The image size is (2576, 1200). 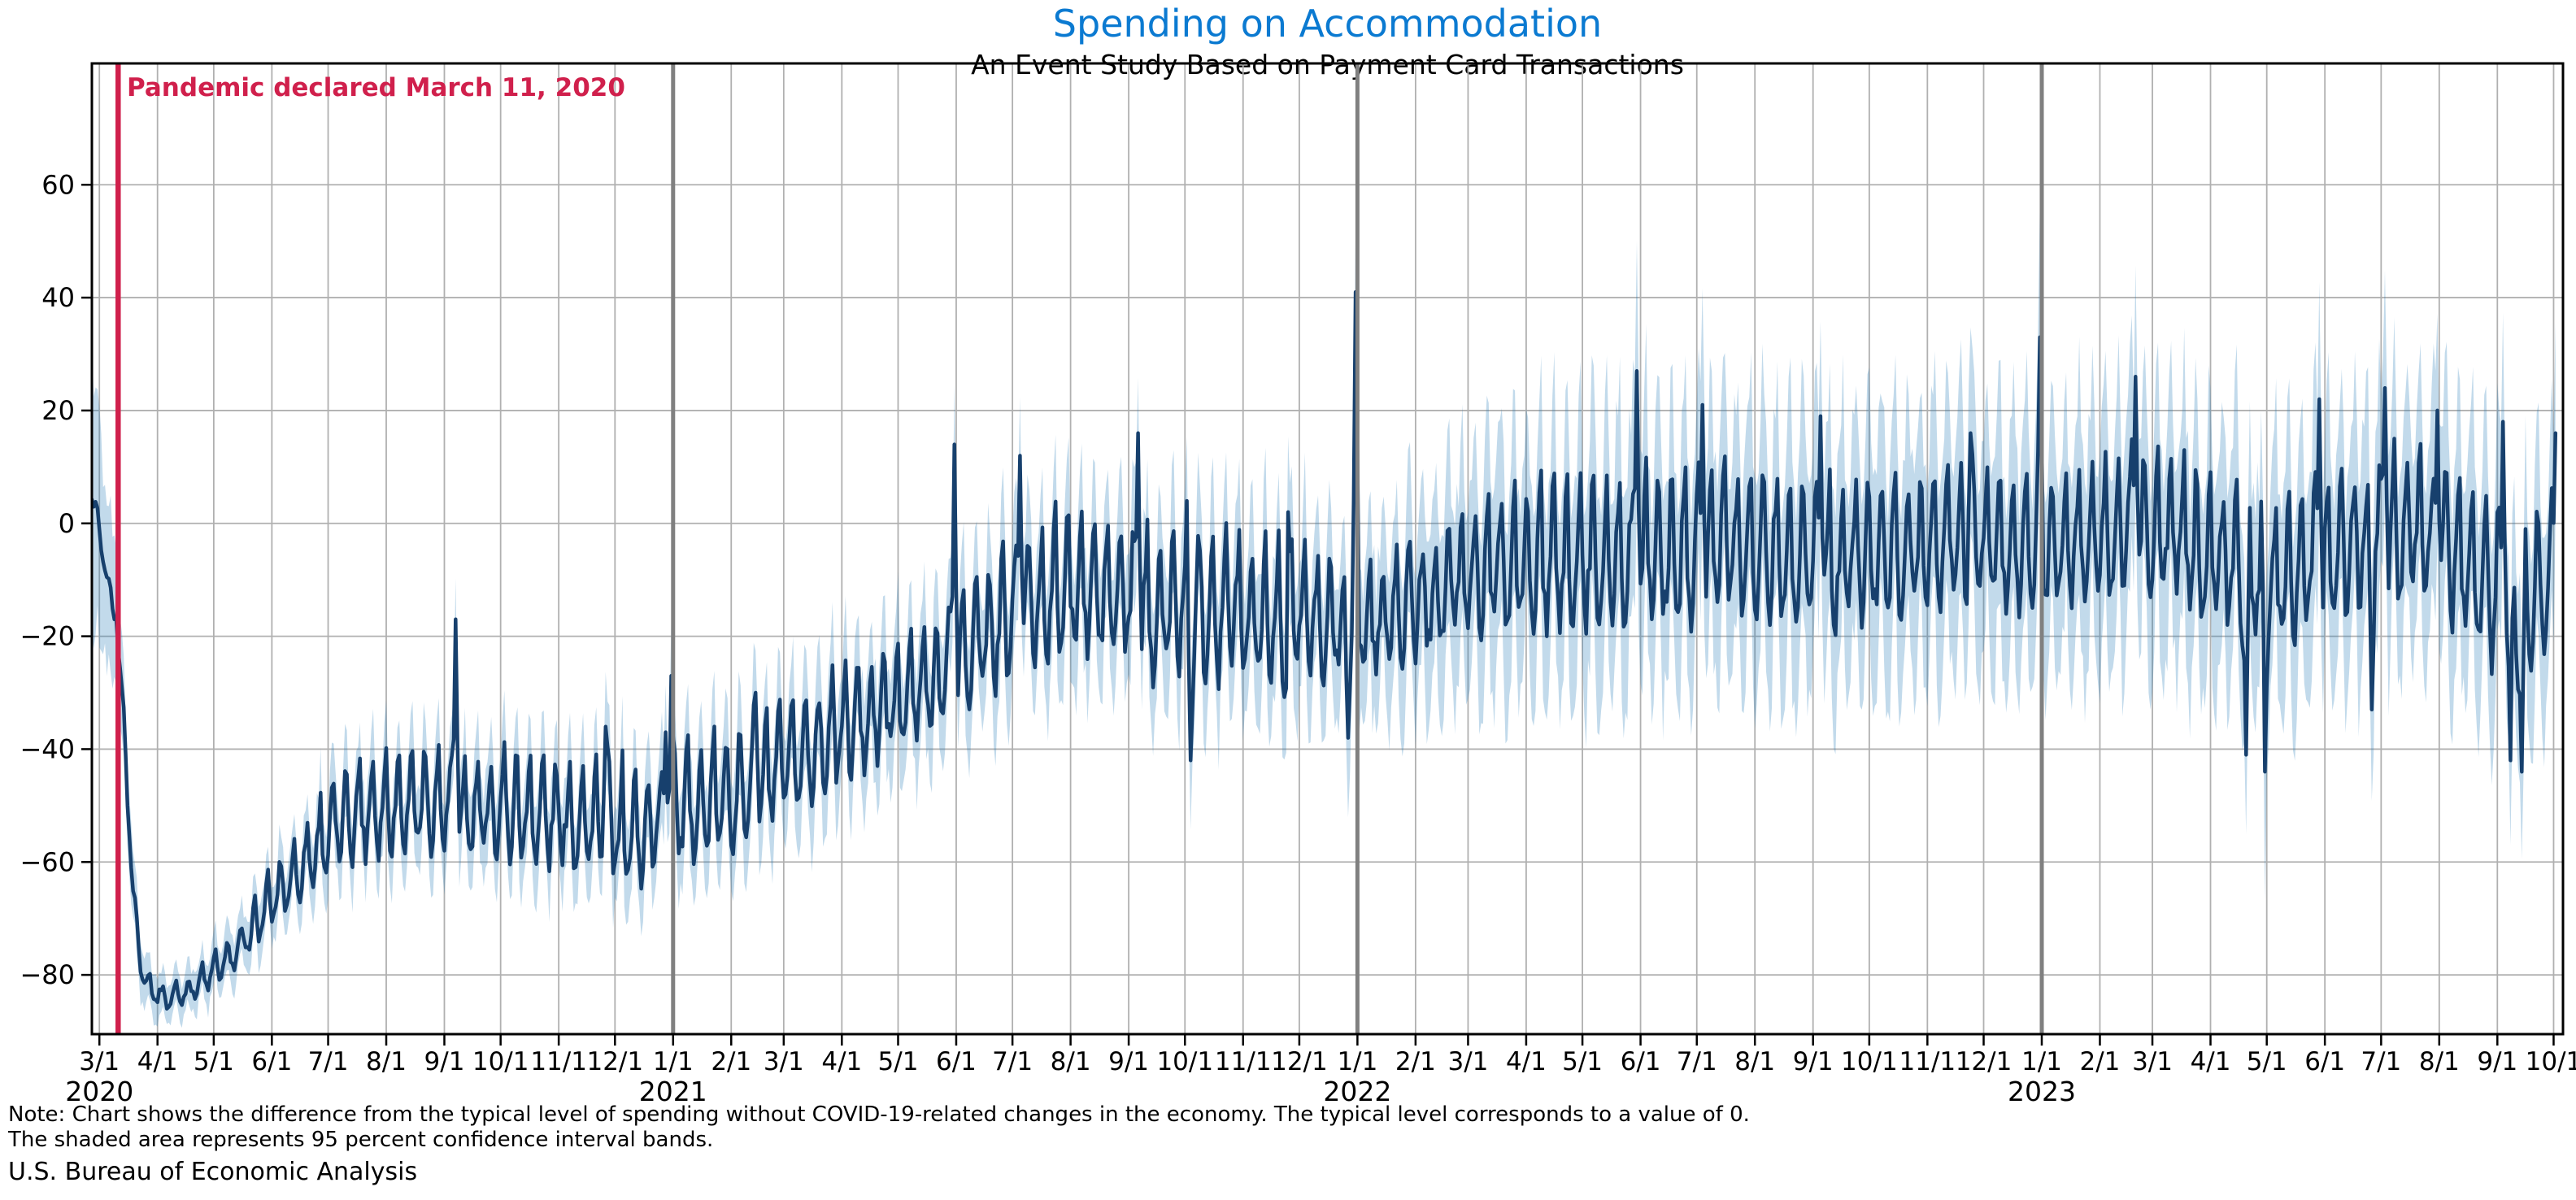 I want to click on y-tick-label: 60, so click(x=58, y=184).